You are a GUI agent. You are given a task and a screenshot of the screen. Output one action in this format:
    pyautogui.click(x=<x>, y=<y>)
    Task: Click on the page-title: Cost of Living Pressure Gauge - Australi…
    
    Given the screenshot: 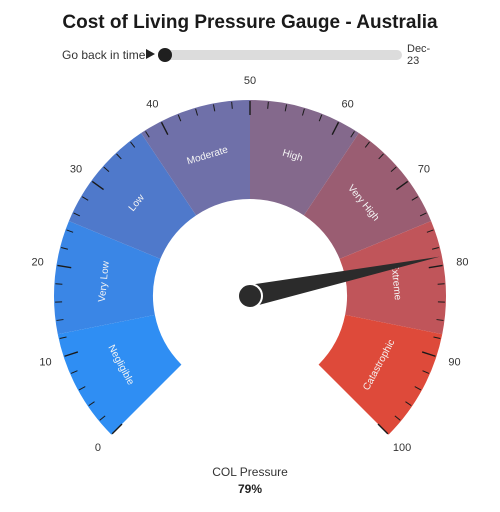 What is the action you would take?
    pyautogui.click(x=250, y=22)
    